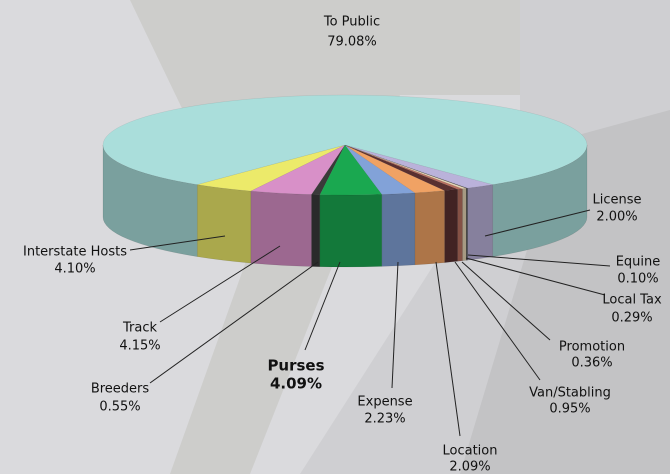 Image resolution: width=670 pixels, height=474 pixels. What do you see at coordinates (139, 328) in the screenshot?
I see `category-label: Track` at bounding box center [139, 328].